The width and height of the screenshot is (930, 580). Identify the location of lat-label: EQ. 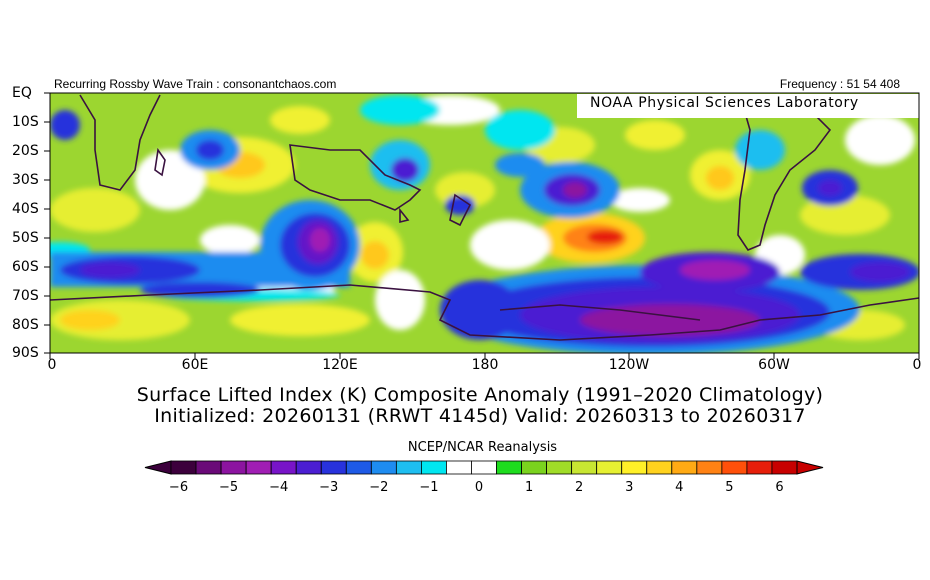
(22, 93).